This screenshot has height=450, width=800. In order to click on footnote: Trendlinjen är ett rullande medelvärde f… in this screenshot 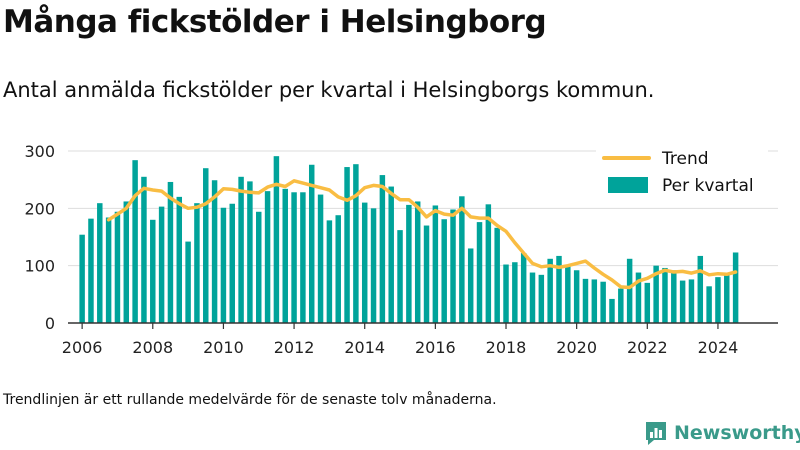, I will do `click(250, 400)`.